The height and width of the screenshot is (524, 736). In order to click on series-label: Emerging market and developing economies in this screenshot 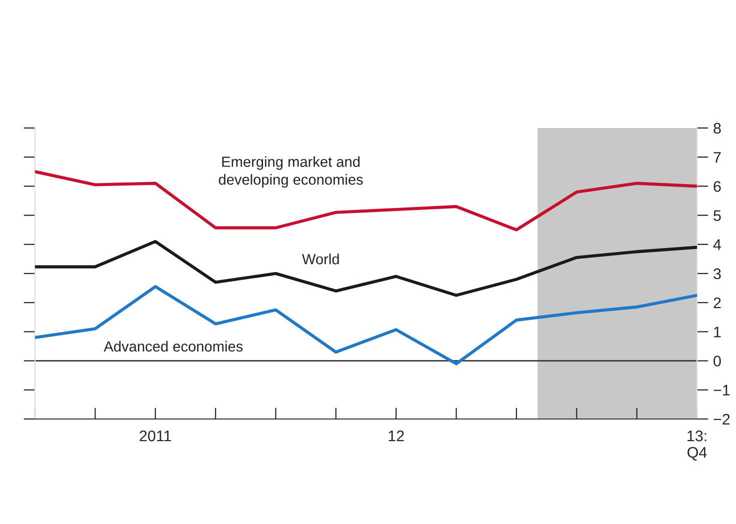, I will do `click(290, 172)`.